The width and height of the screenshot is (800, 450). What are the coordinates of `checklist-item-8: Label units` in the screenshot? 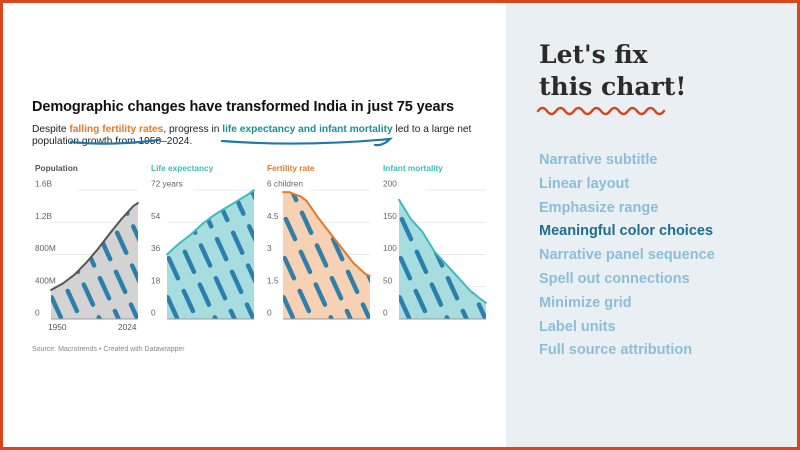 It's located at (577, 326).